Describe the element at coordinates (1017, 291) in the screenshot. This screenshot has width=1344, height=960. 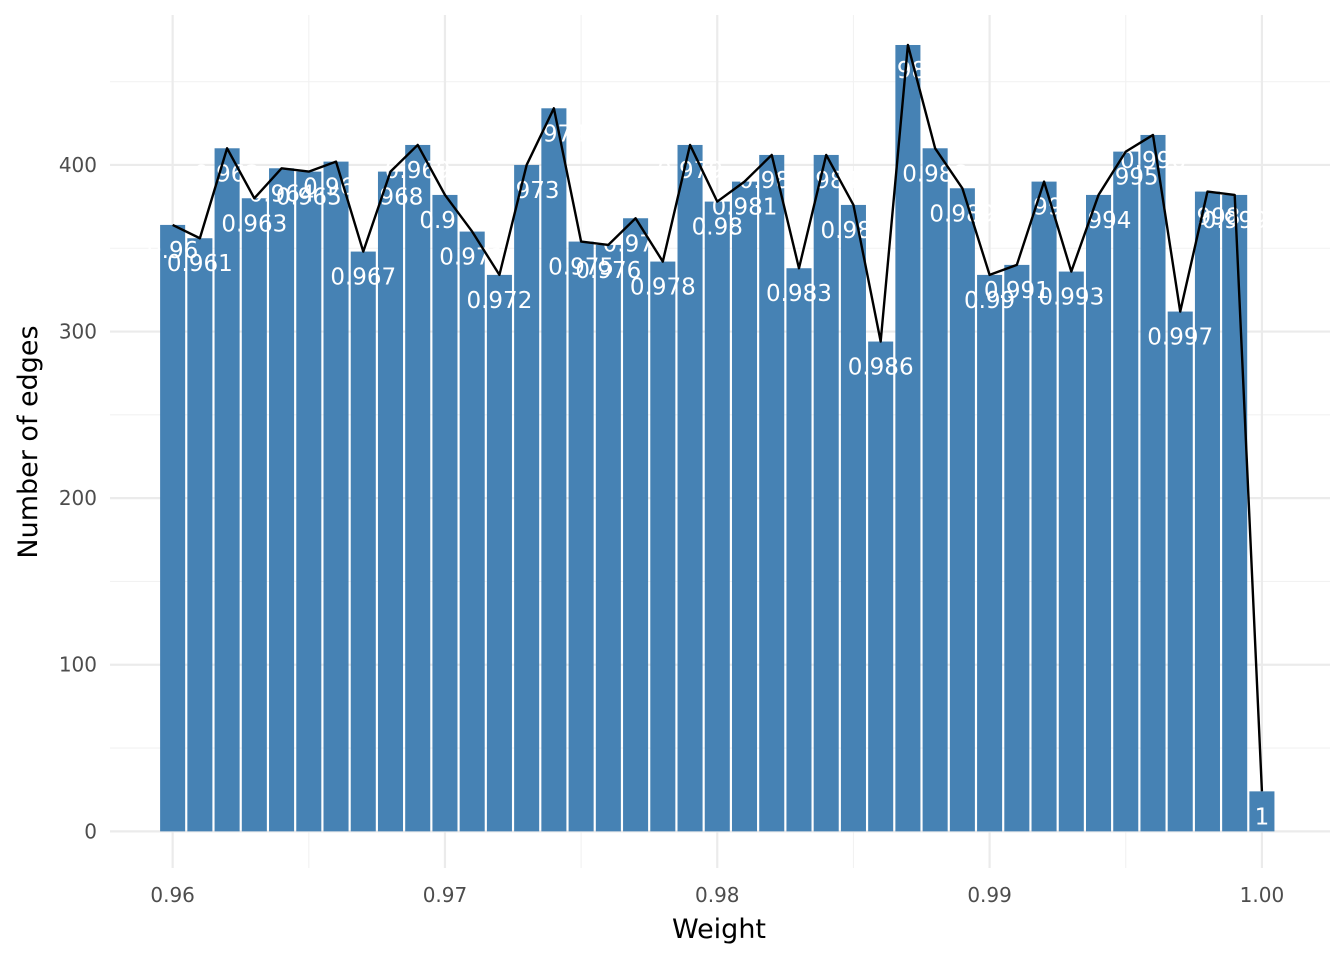
I see `bar-label: 0.991` at that location.